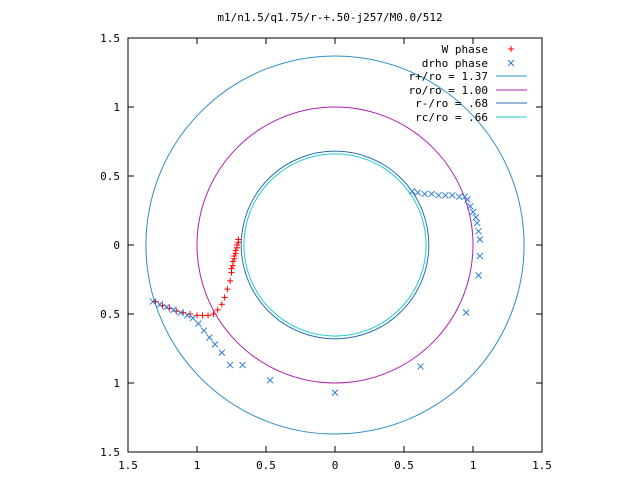 This screenshot has width=640, height=480. I want to click on chart-title: m1/n1.5/q1.75/r-+.50-j257/M0.0/512, so click(329, 17).